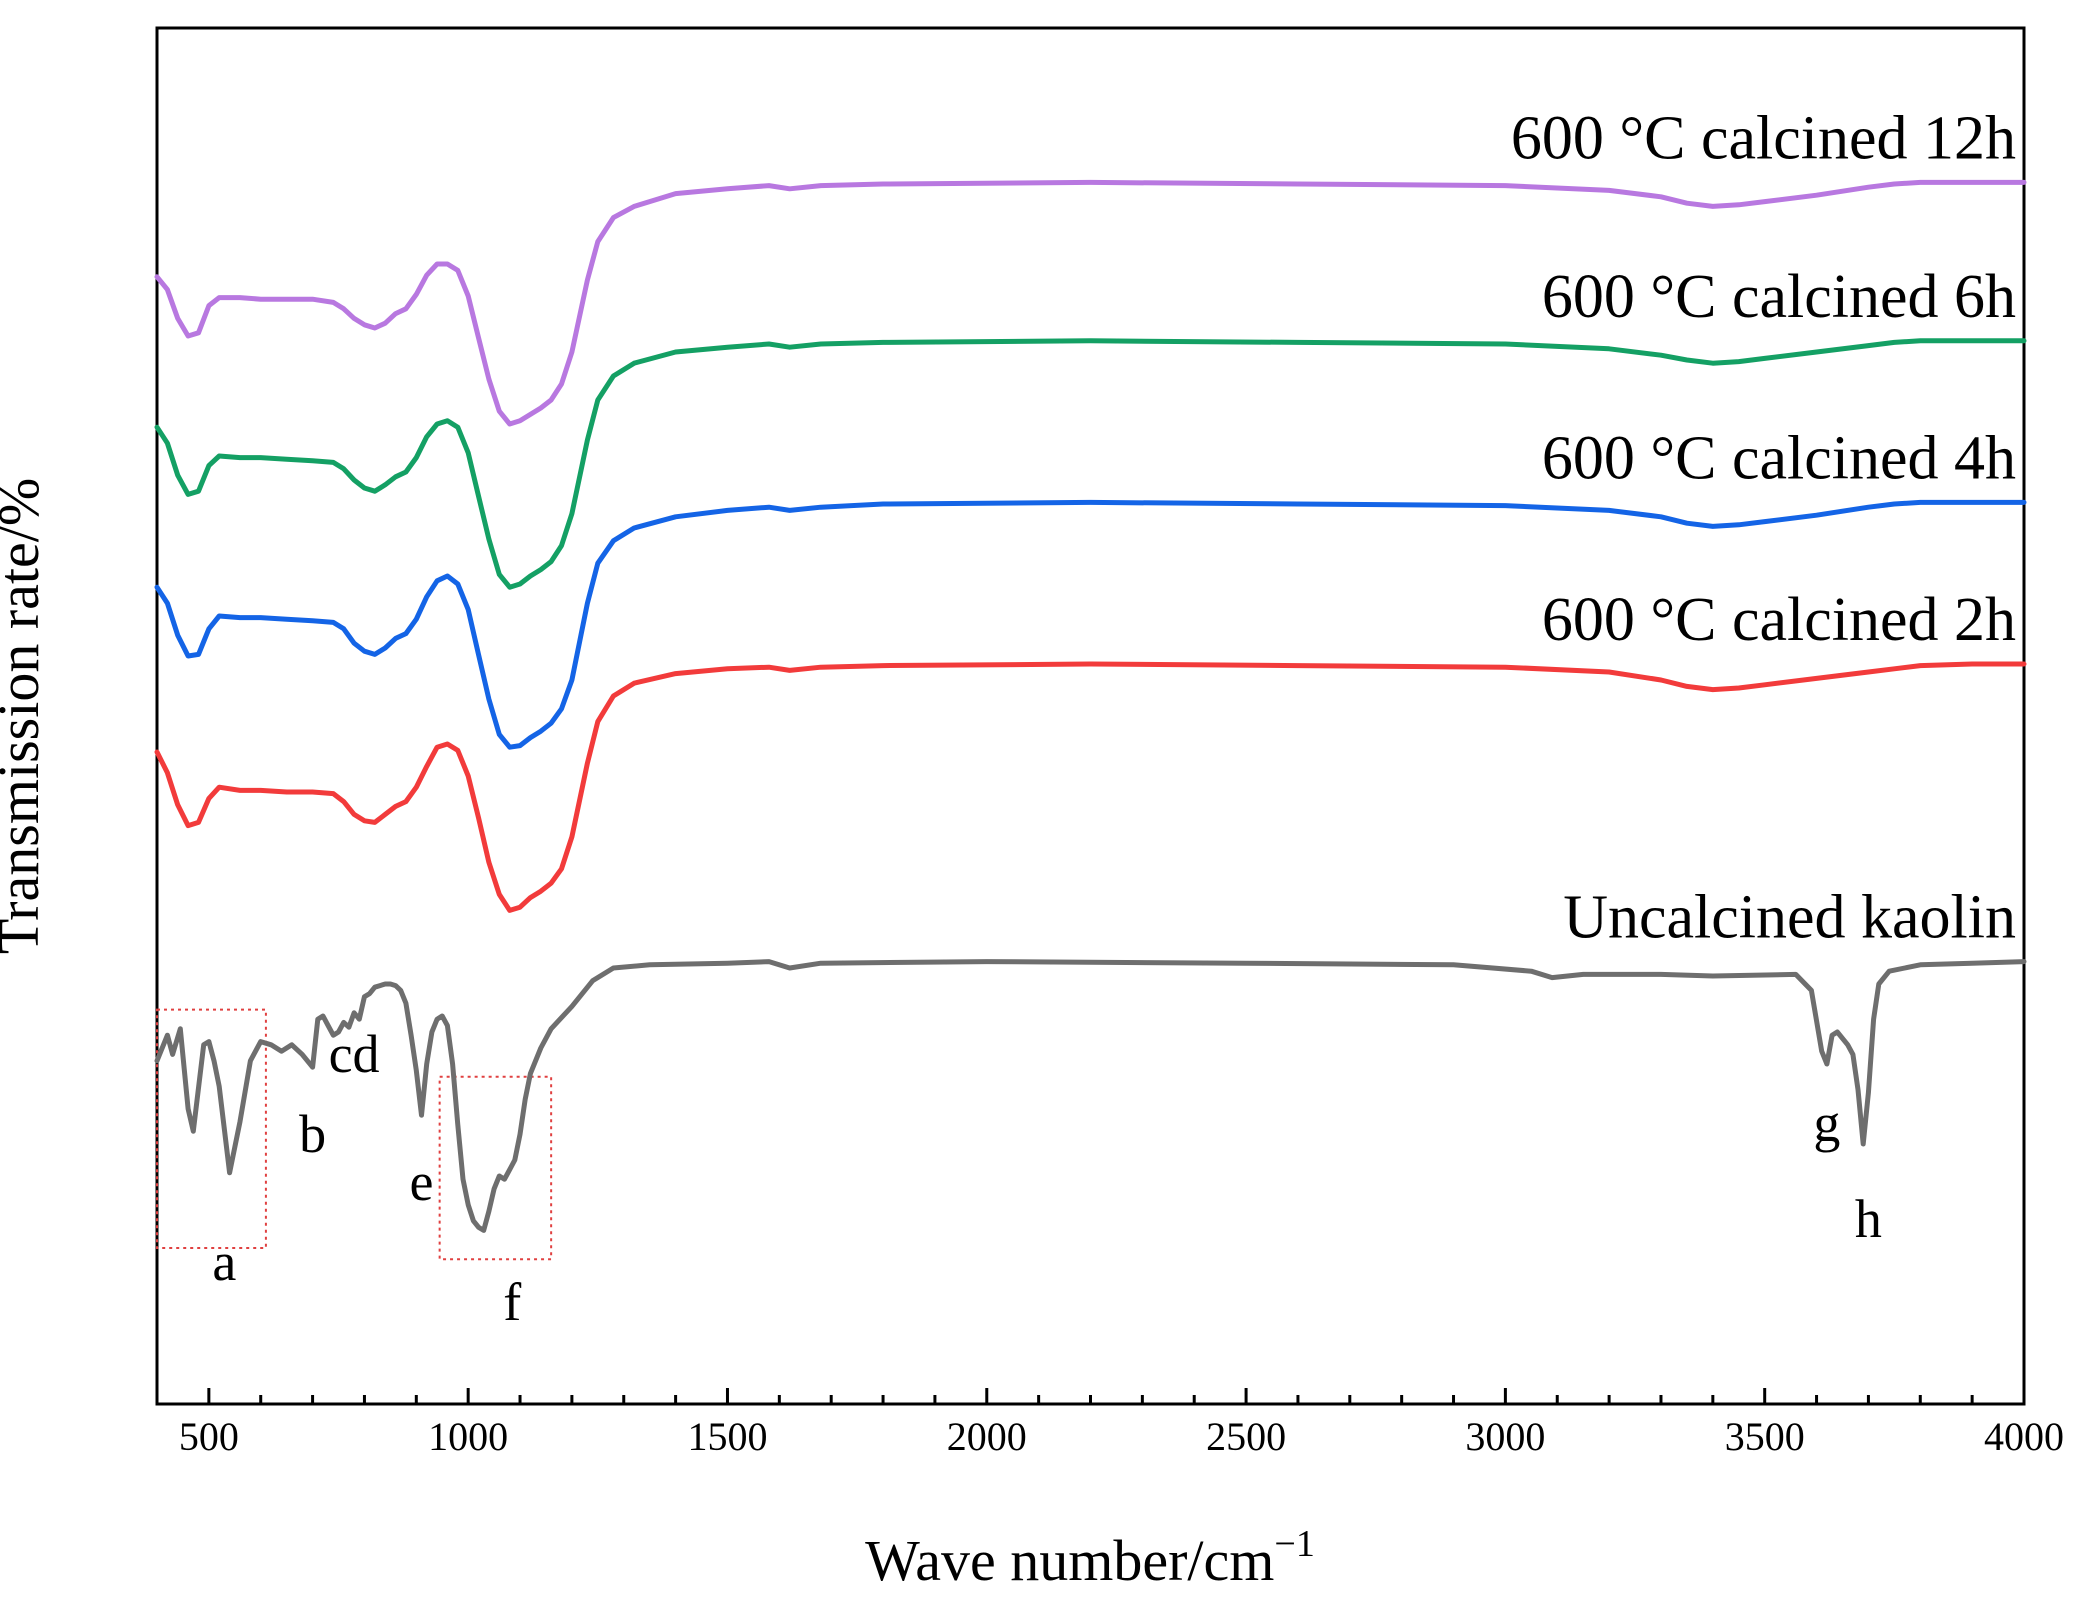 Image resolution: width=2095 pixels, height=1603 pixels. Describe the element at coordinates (1246, 1436) in the screenshot. I see `x-tick-label-2500: 2500` at that location.